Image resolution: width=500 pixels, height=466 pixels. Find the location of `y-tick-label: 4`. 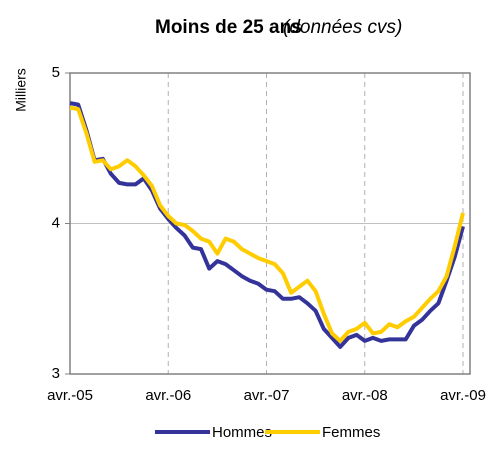

y-tick-label: 4 is located at coordinates (56, 222).